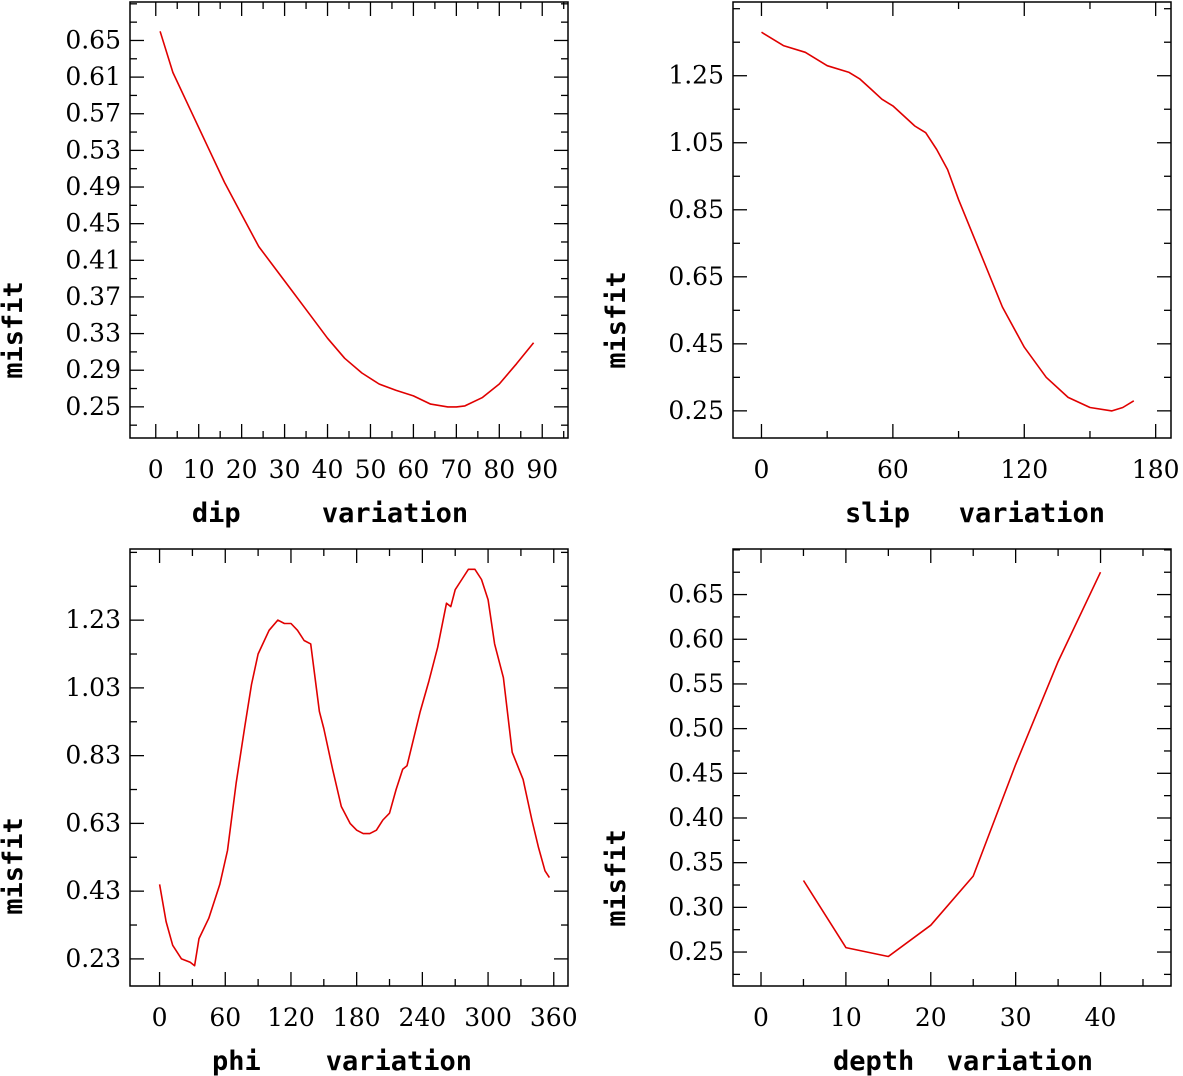  Describe the element at coordinates (93, 113) in the screenshot. I see `y-tick-label: 0.57` at that location.